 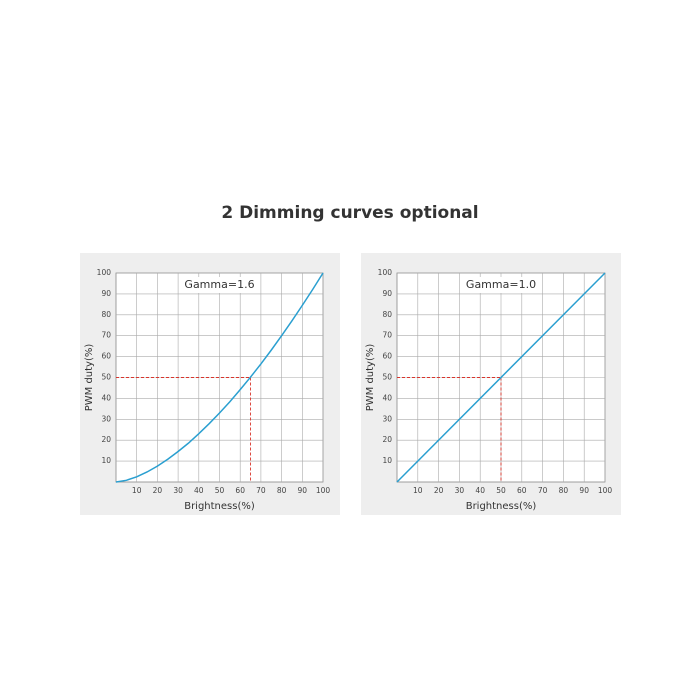 I want to click on chart-title: Gamma=1.0, so click(x=501, y=284).